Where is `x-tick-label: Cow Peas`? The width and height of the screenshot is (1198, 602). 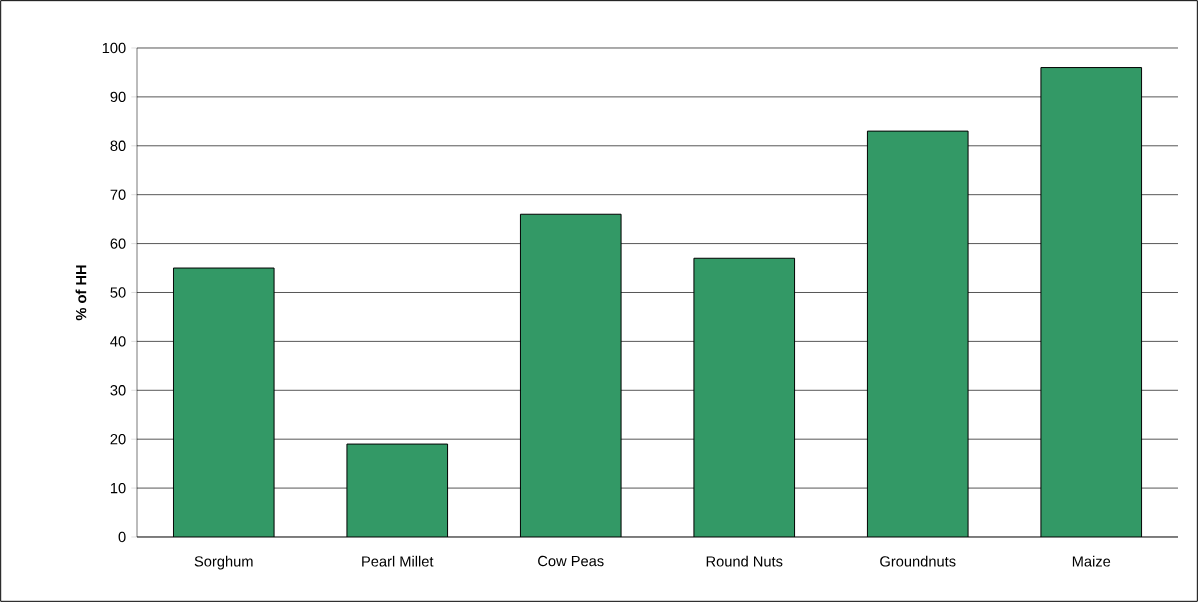 x-tick-label: Cow Peas is located at coordinates (571, 561).